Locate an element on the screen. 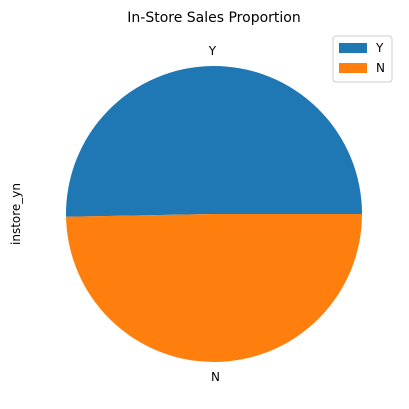  legend-label-y: Y is located at coordinates (379, 48).